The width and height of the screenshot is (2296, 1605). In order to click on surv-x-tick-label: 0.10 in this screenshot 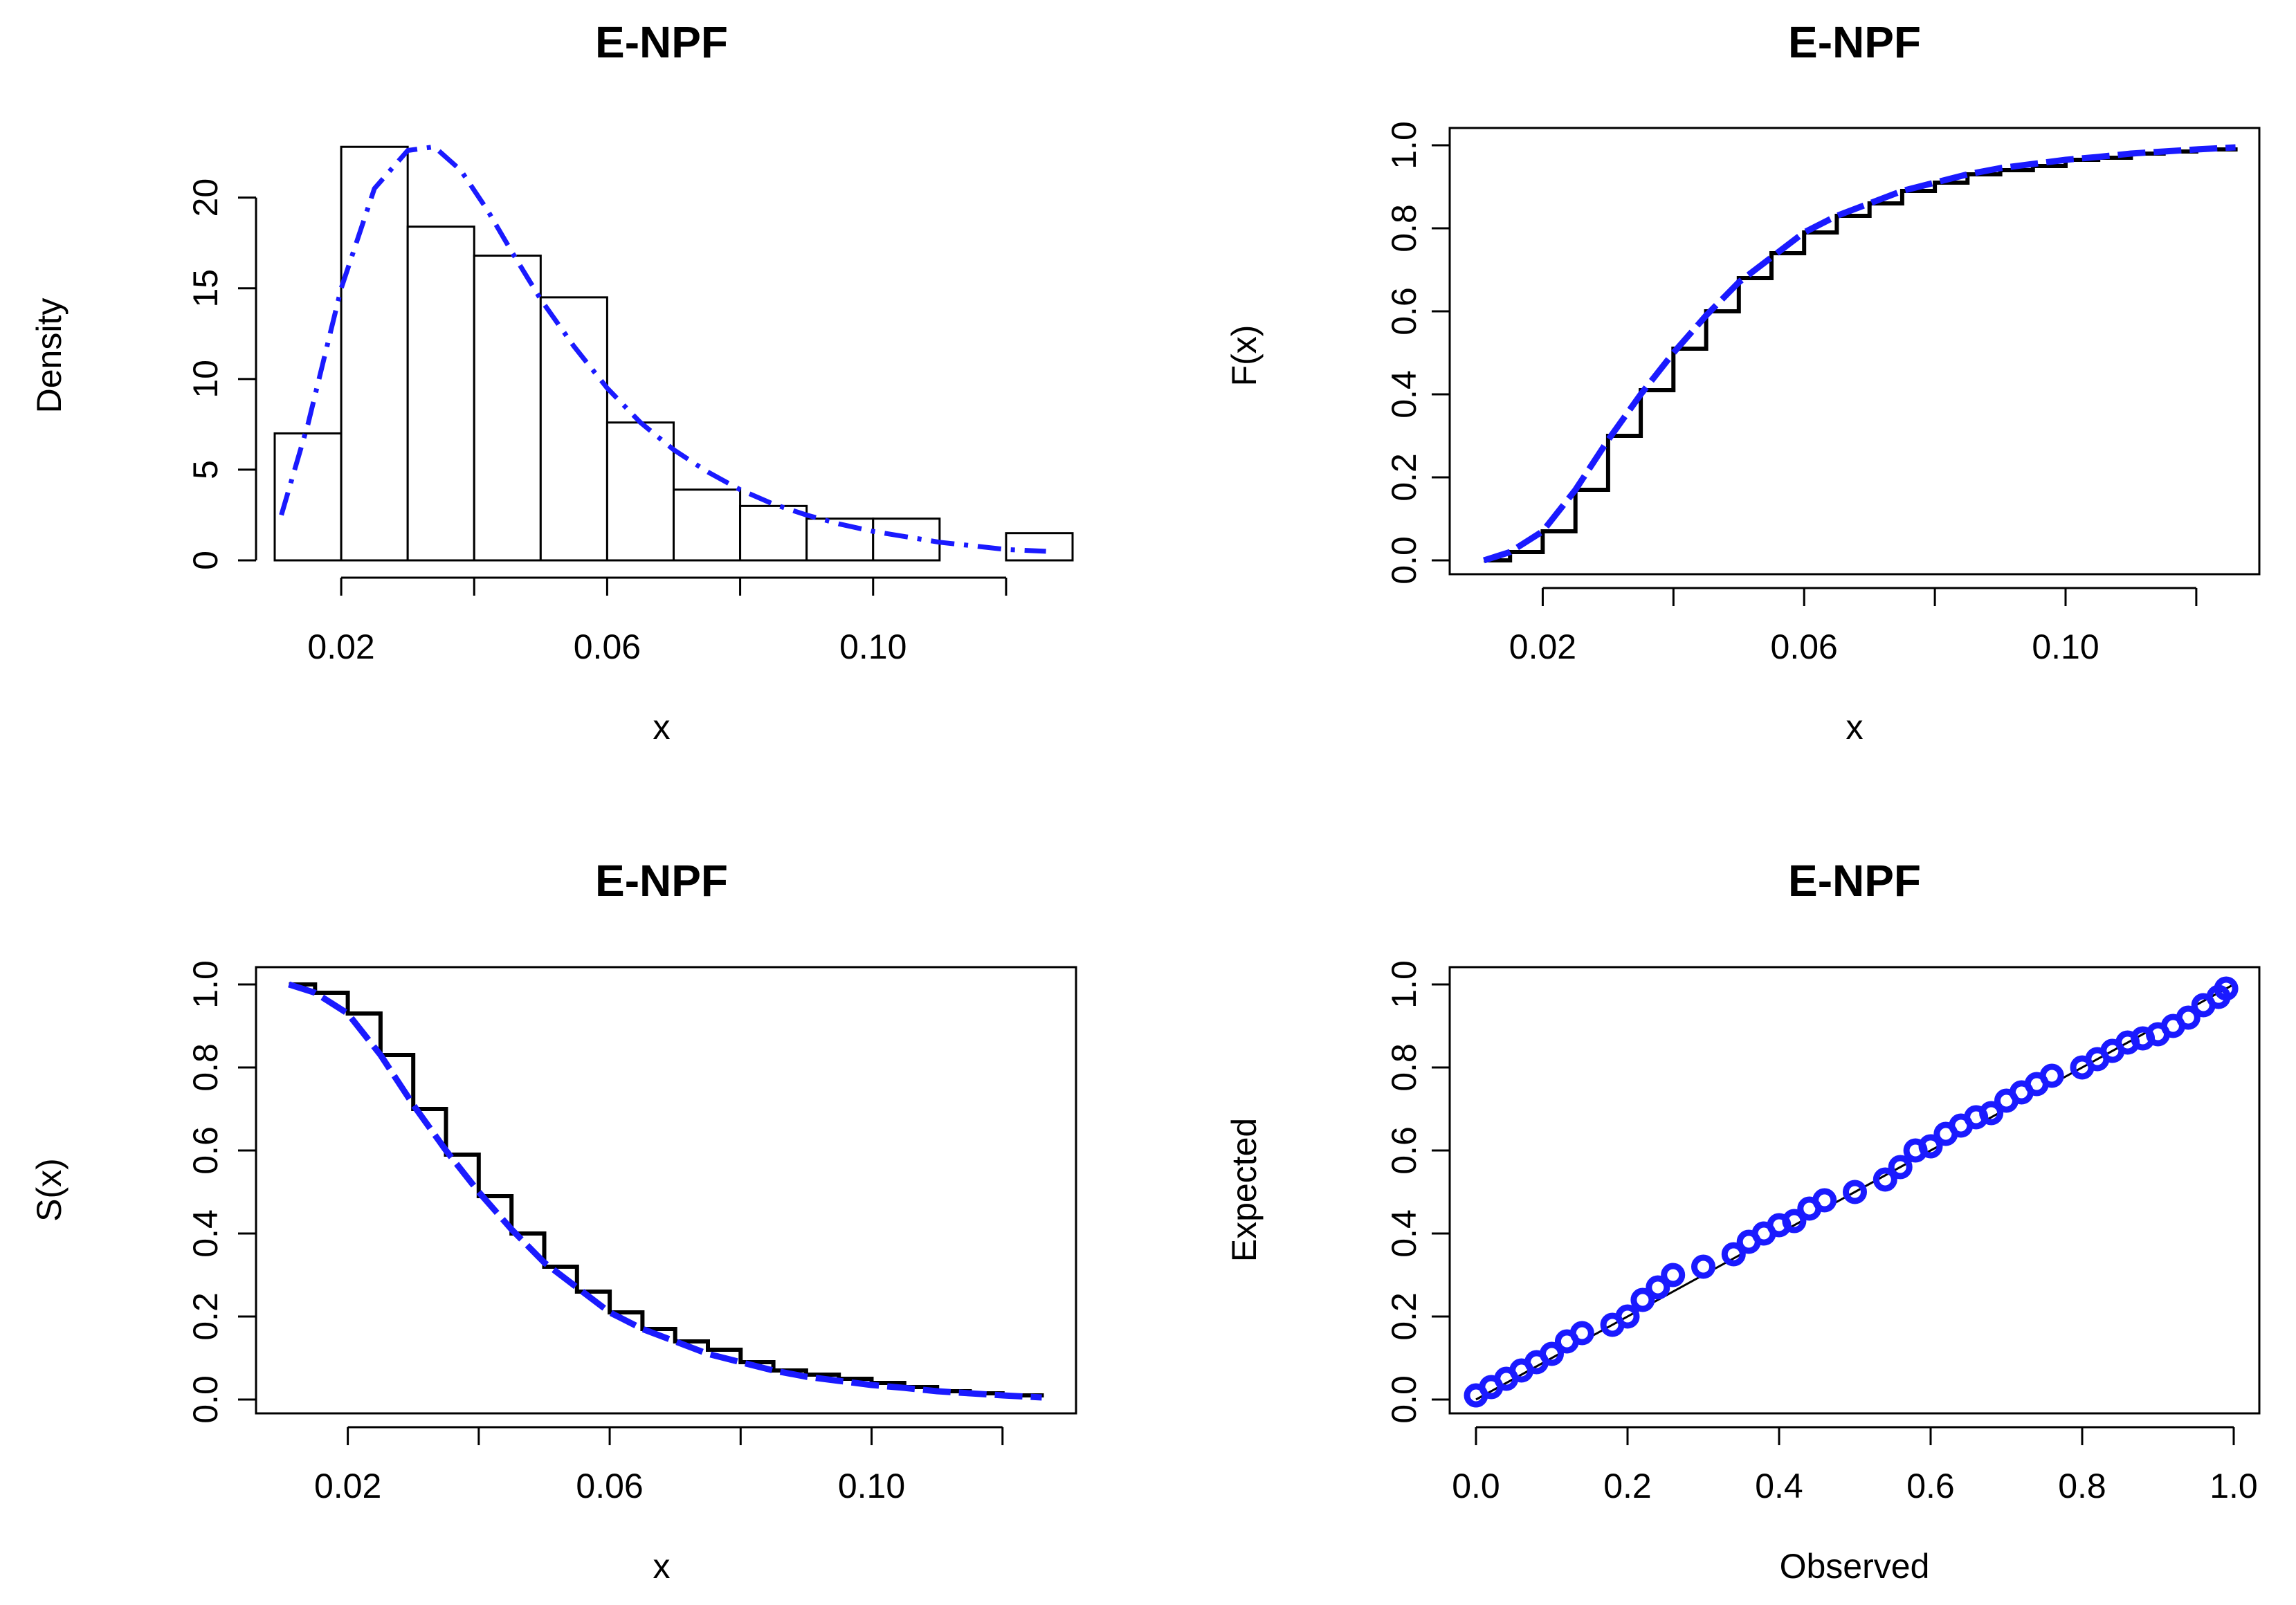, I will do `click(871, 1486)`.